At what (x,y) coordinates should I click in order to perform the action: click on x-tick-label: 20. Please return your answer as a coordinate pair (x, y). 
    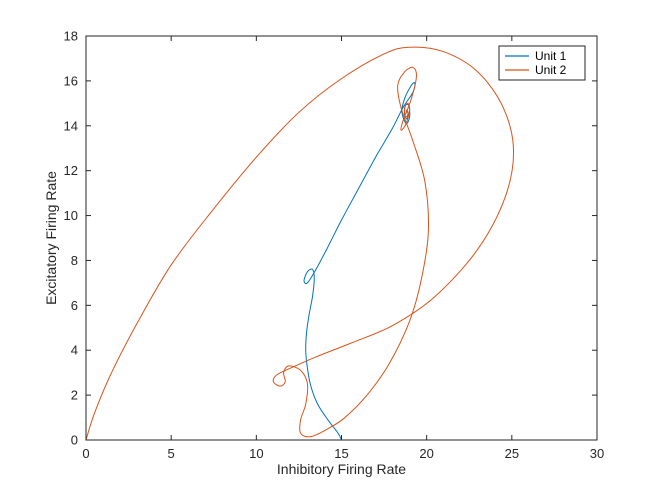
    Looking at the image, I should click on (426, 453).